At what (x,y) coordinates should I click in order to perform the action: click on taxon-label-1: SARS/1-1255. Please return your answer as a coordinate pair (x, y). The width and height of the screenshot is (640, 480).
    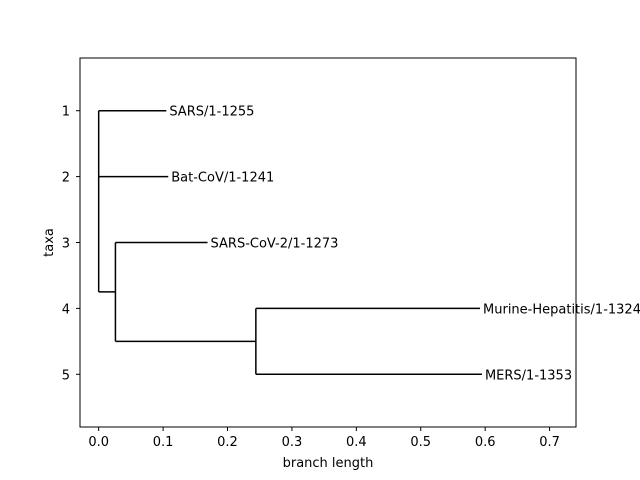
    Looking at the image, I should click on (211, 112).